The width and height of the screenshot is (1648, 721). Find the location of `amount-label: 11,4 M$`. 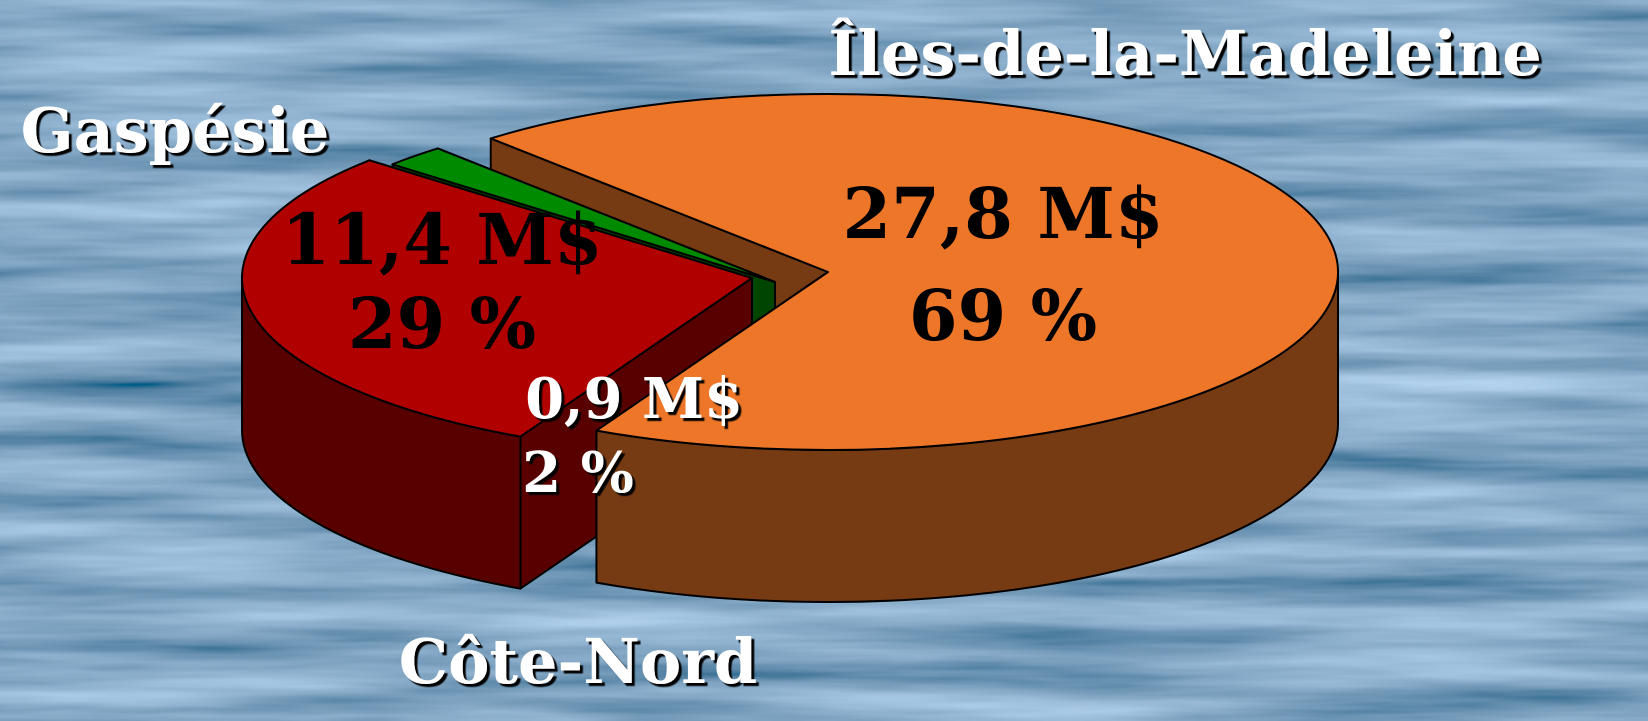

amount-label: 11,4 M$ is located at coordinates (441, 239).